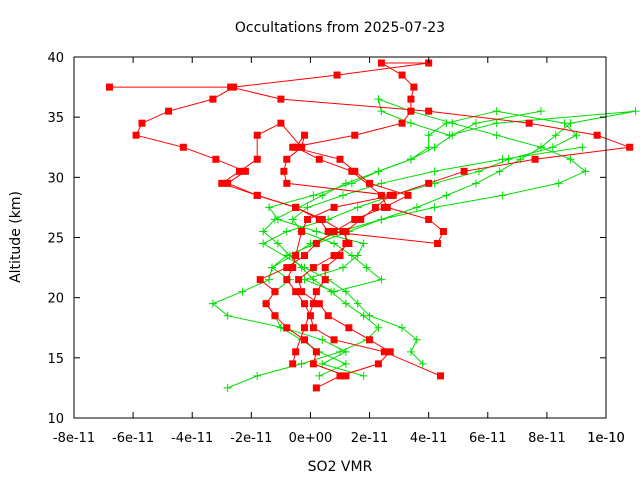  I want to click on x-tick-label: 2e-11, so click(370, 438).